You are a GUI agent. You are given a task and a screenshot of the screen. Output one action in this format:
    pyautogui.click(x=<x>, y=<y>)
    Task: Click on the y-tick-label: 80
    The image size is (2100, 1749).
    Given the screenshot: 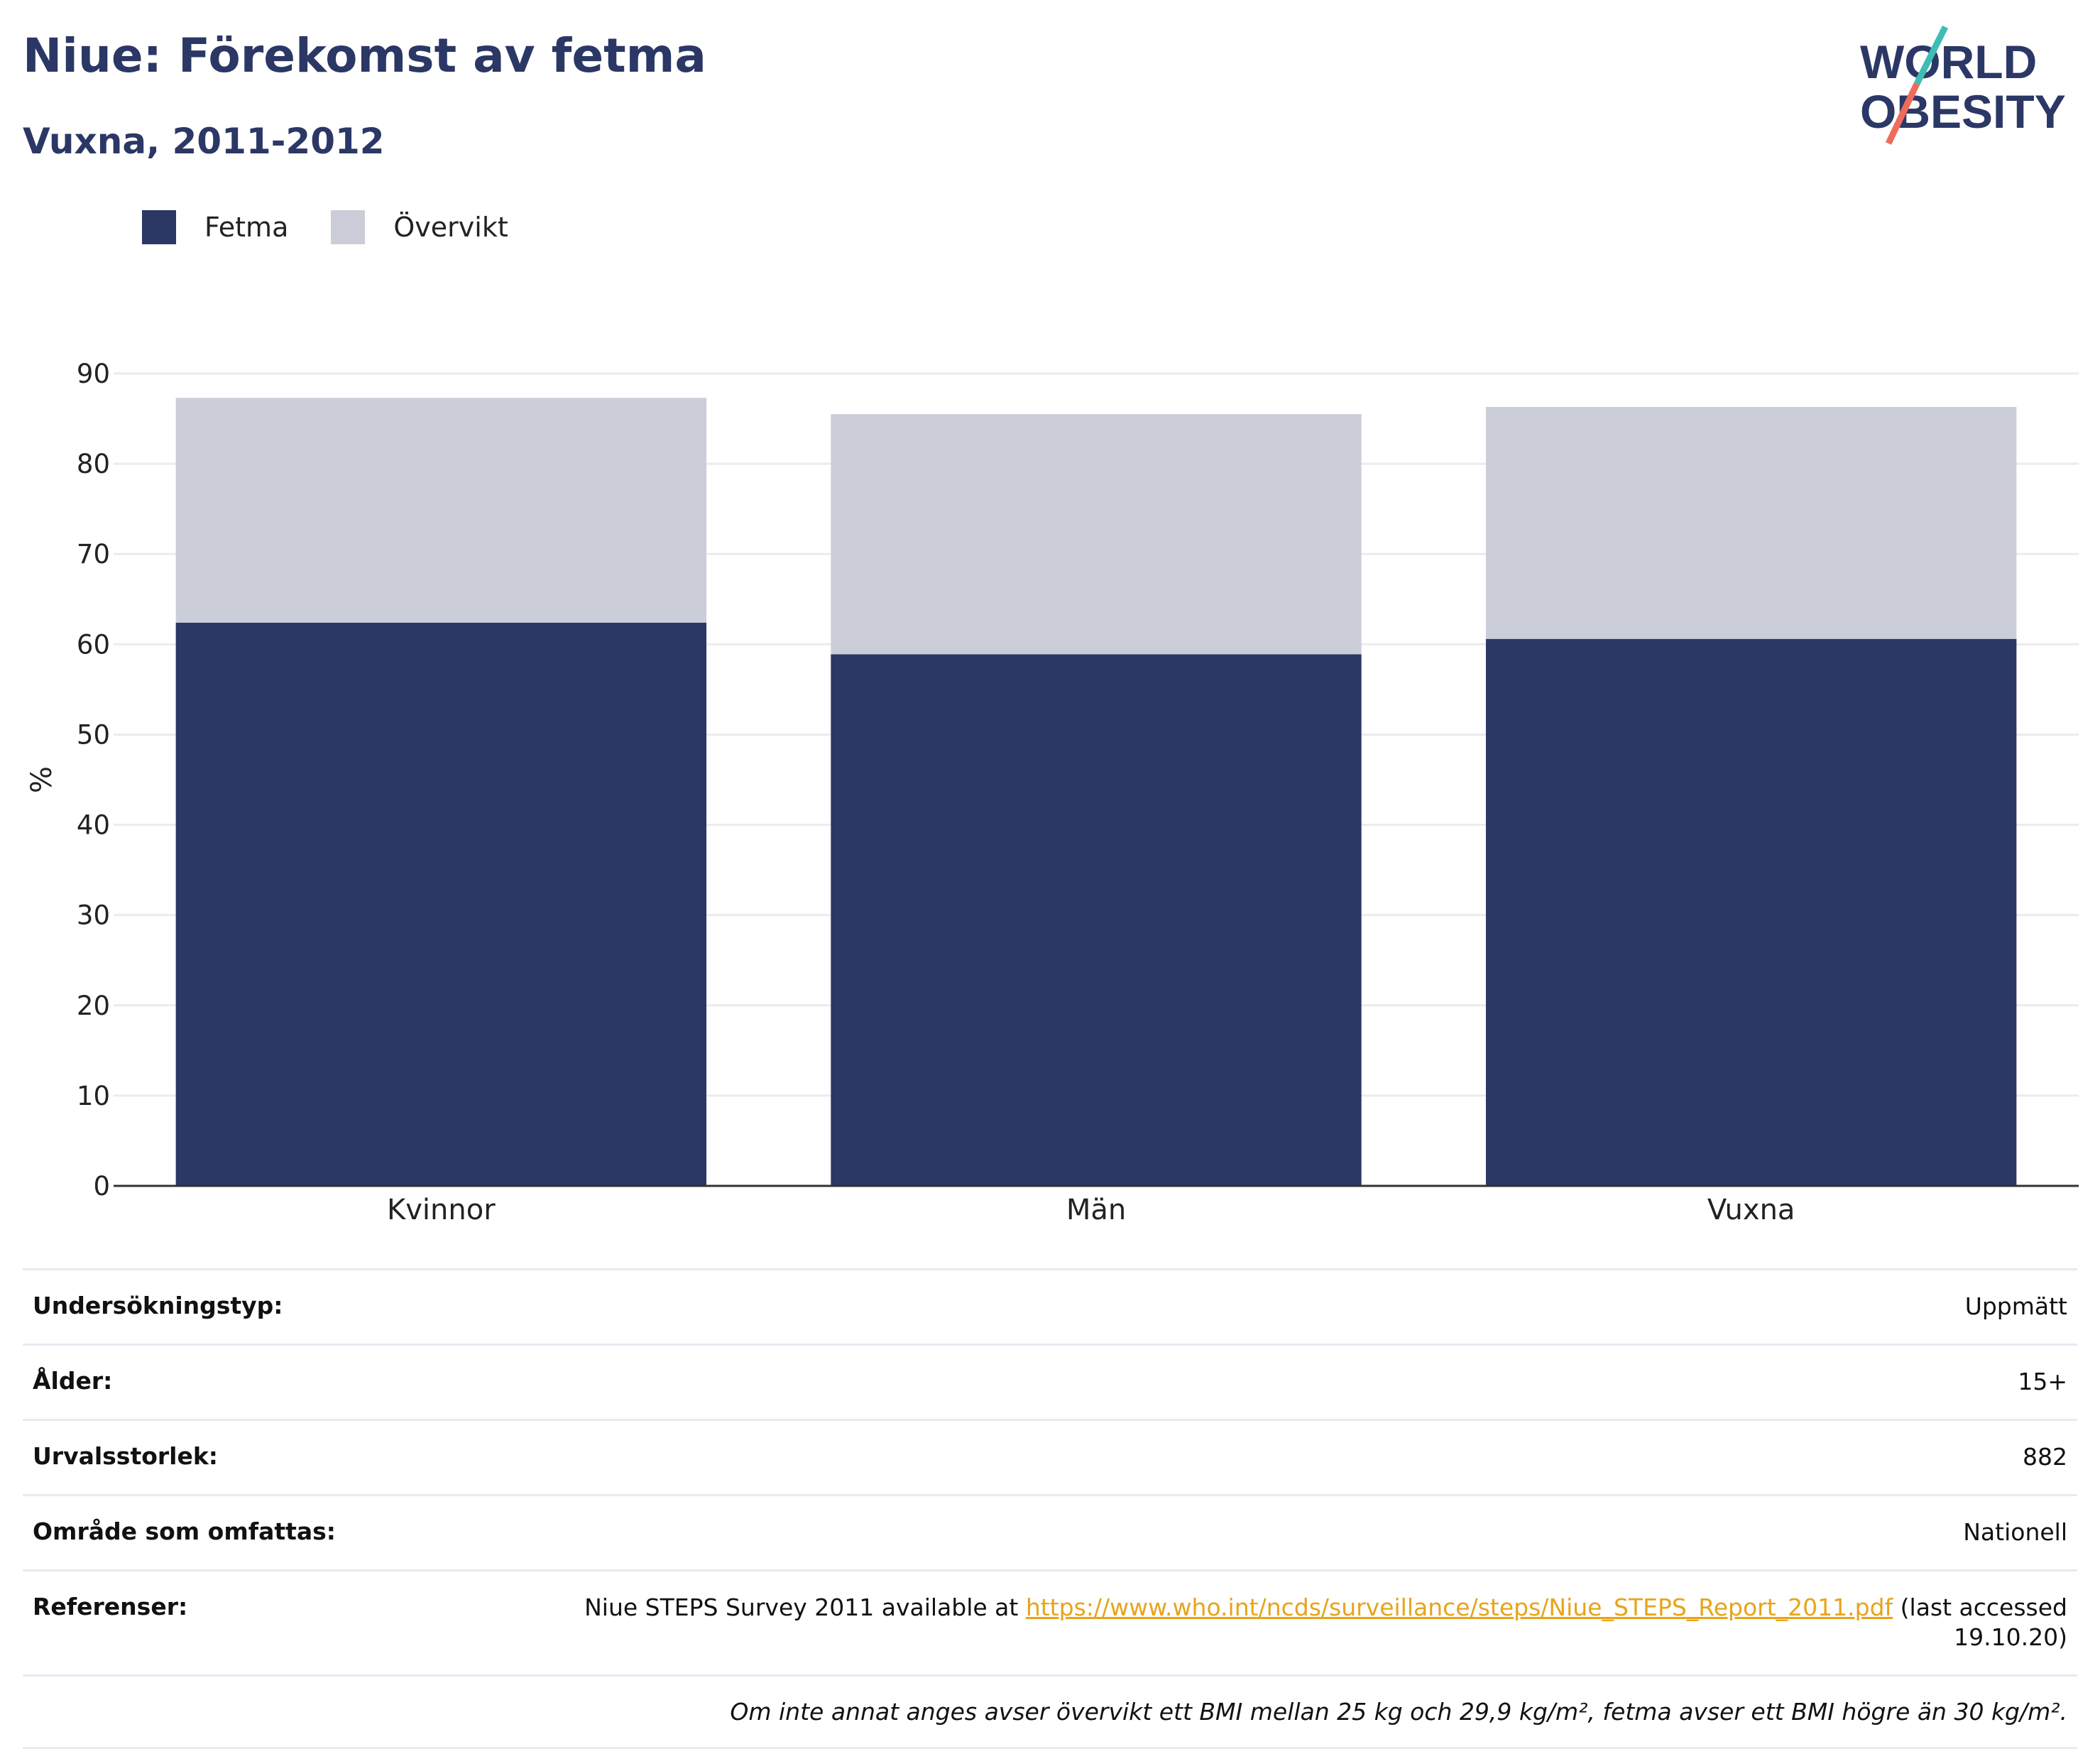 What is the action you would take?
    pyautogui.click(x=93, y=464)
    